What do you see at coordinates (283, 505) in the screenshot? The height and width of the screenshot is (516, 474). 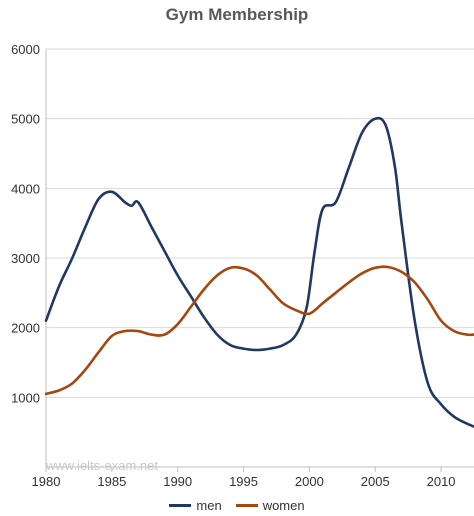 I see `legend-label-women: women` at bounding box center [283, 505].